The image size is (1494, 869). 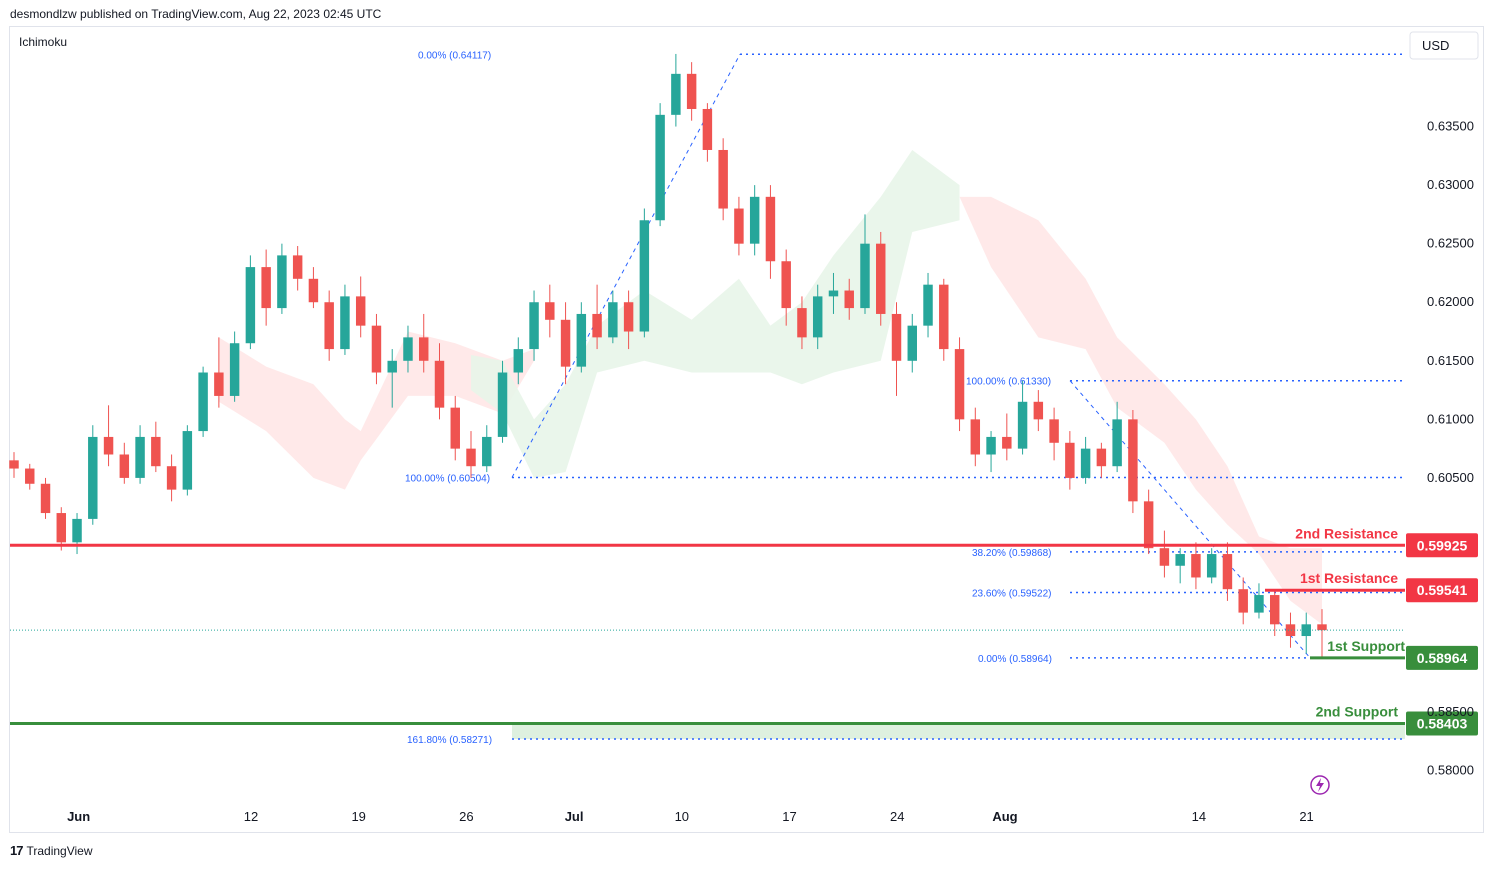 What do you see at coordinates (1450, 711) in the screenshot?
I see `y-tick-label: 0.58500` at bounding box center [1450, 711].